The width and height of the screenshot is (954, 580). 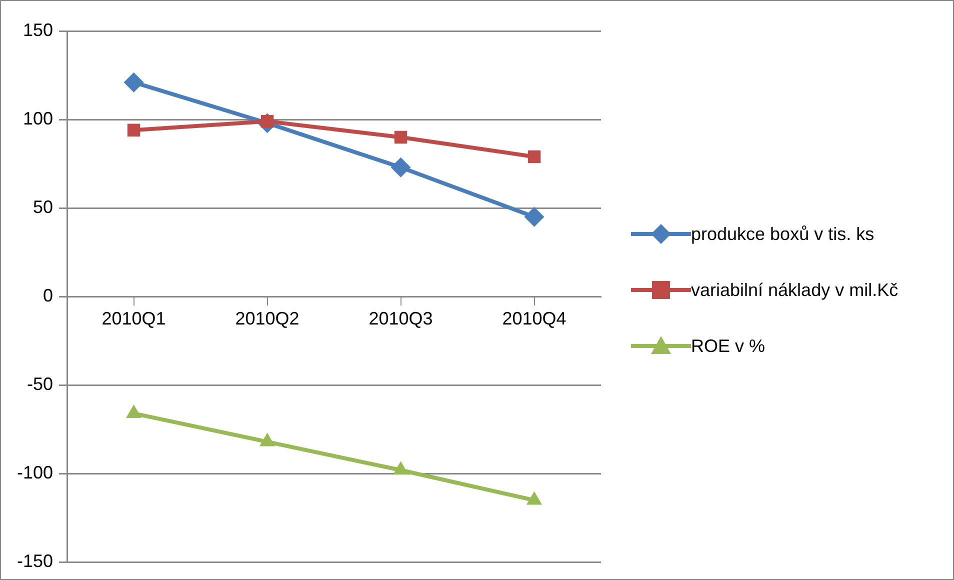 What do you see at coordinates (38, 118) in the screenshot?
I see `y-tick-label: 100` at bounding box center [38, 118].